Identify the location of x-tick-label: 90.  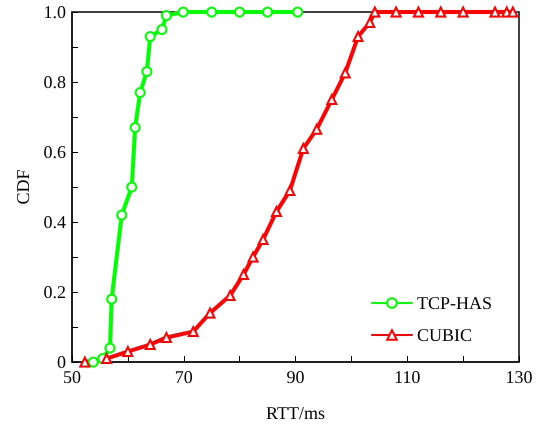
(295, 377).